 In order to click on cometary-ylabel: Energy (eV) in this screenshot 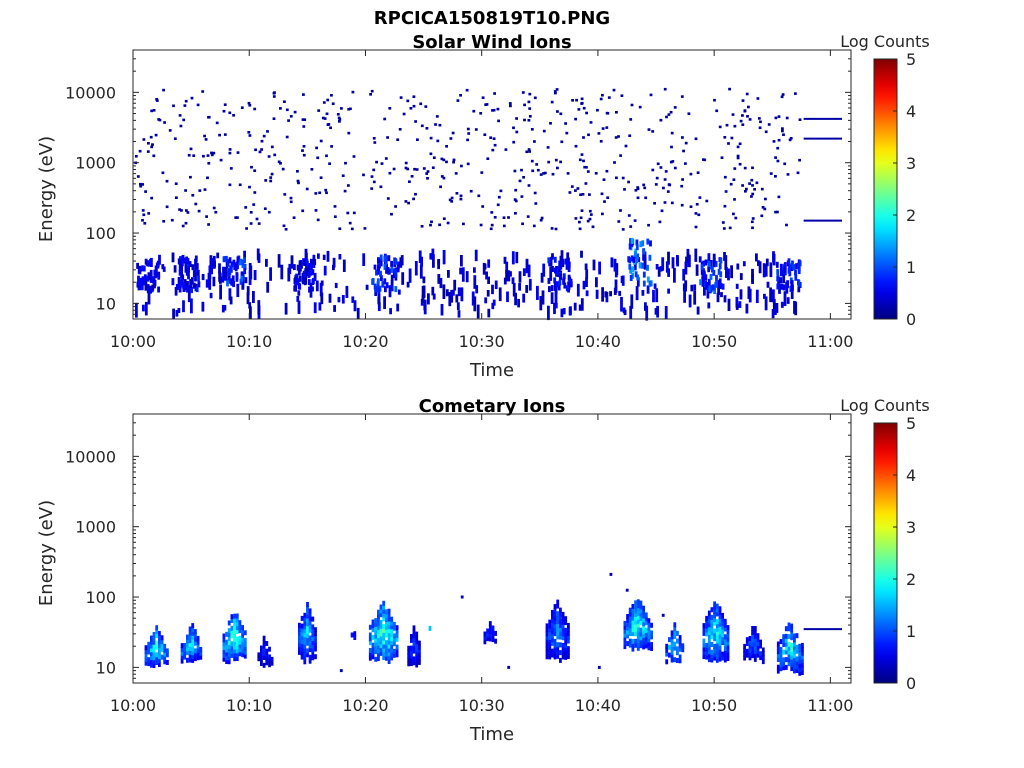, I will do `click(46, 553)`.